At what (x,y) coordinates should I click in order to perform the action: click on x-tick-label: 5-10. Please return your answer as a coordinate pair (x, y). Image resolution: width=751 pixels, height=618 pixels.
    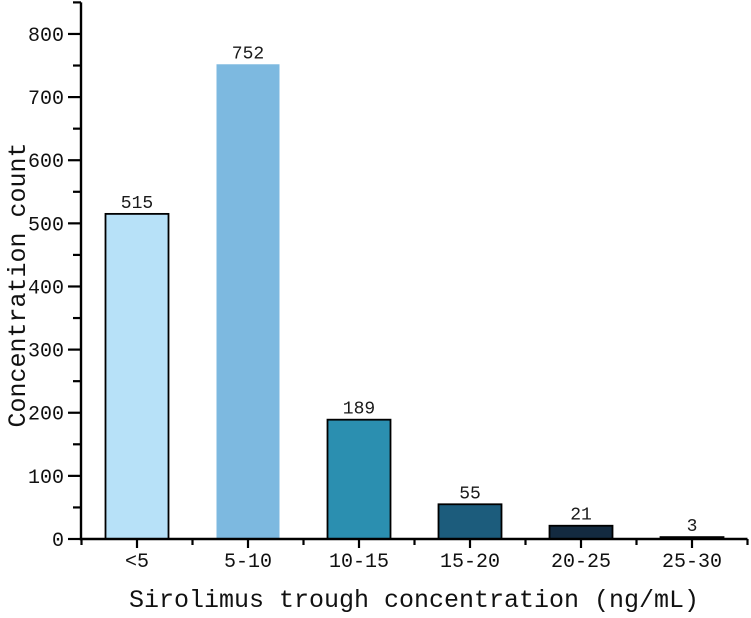
    Looking at the image, I should click on (248, 562).